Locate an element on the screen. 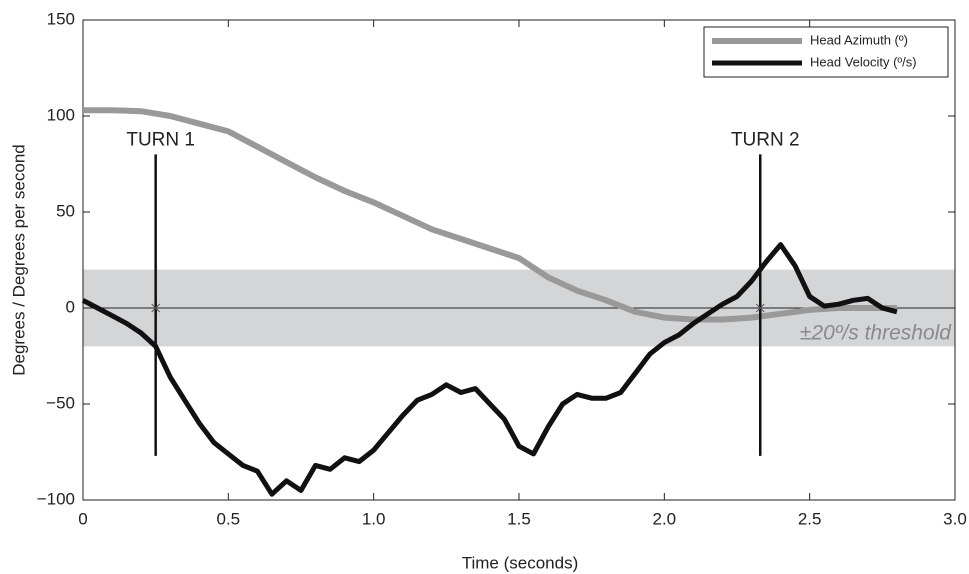 The image size is (969, 574). legend-label: Head Azimuth (º) is located at coordinates (859, 39).